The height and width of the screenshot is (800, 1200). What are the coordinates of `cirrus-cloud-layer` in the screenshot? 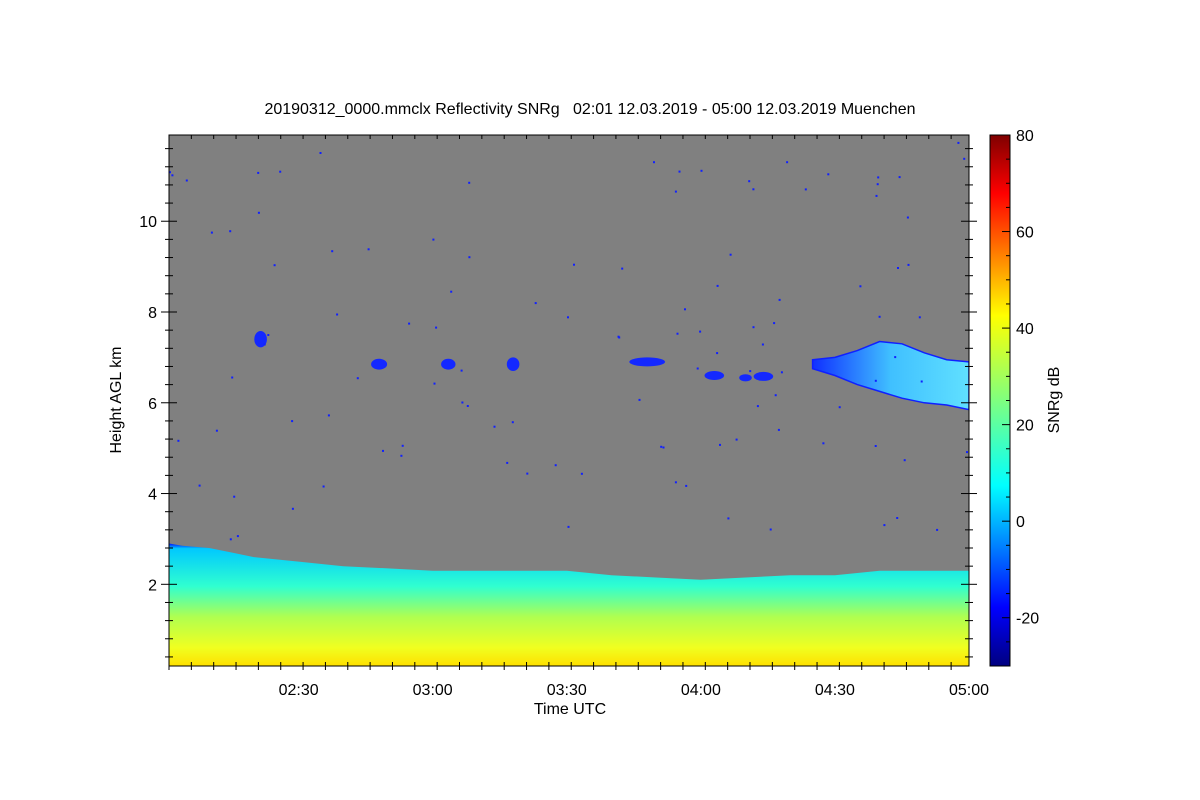 It's located at (890, 375).